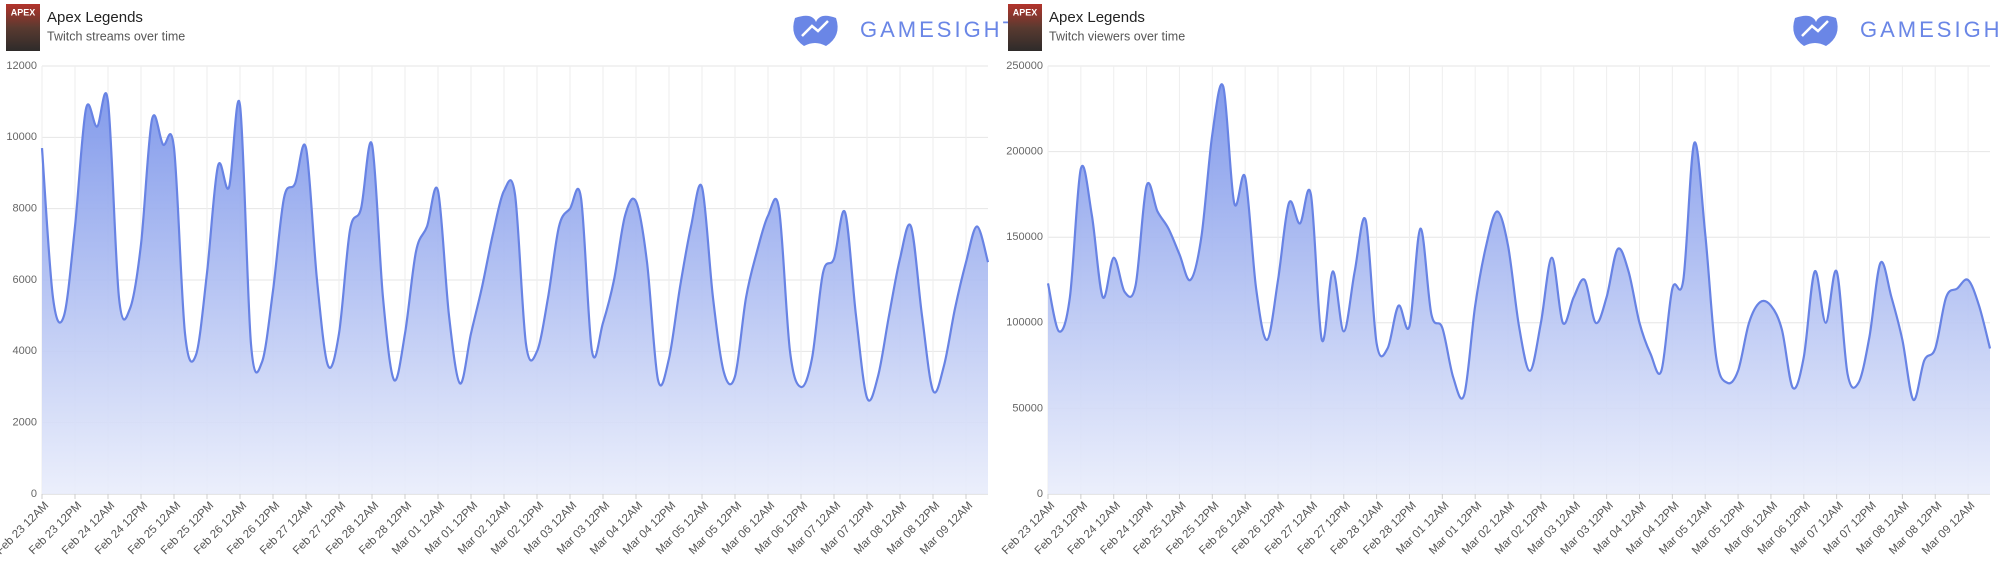 Image resolution: width=2000 pixels, height=569 pixels. Describe the element at coordinates (1117, 36) in the screenshot. I see `chart-subtitle: Twitch viewers over time` at that location.